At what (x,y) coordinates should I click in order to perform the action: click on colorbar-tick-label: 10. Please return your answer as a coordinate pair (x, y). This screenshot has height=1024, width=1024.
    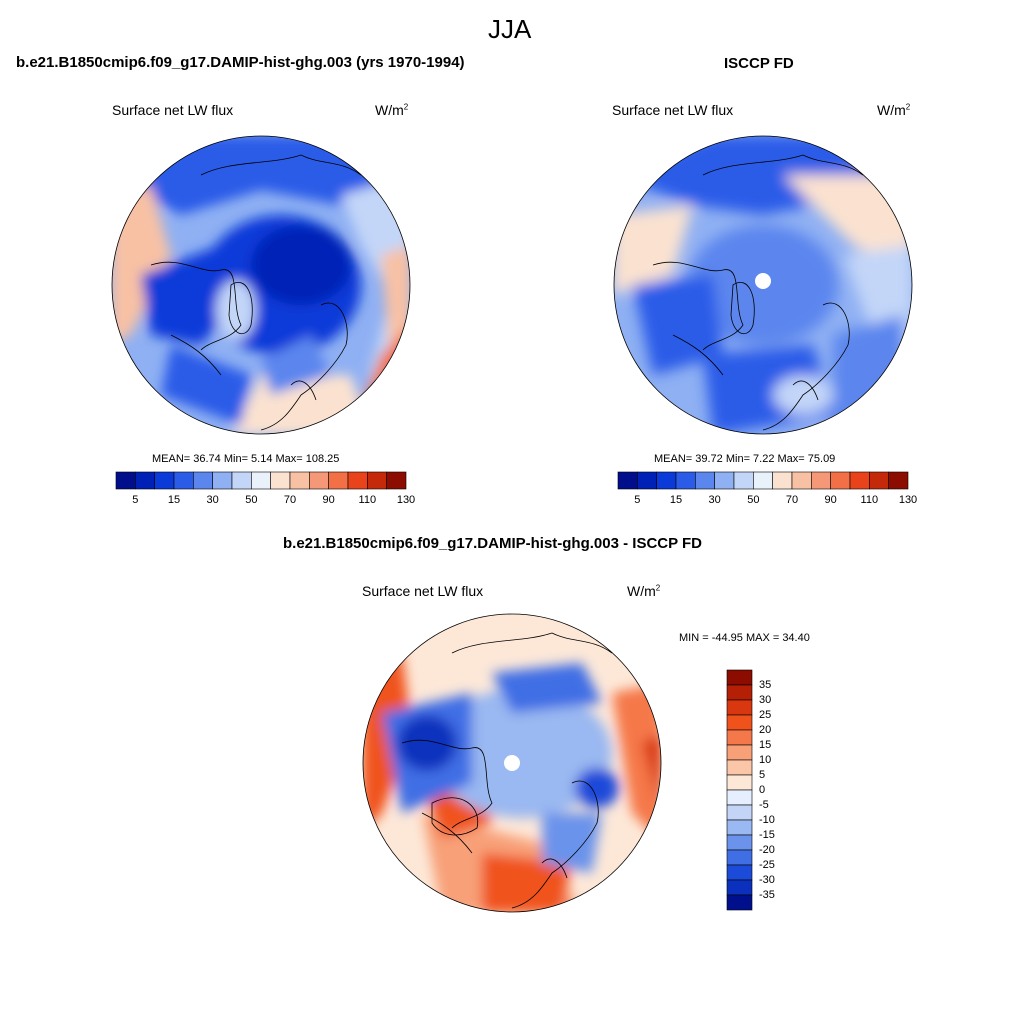
    Looking at the image, I should click on (765, 759).